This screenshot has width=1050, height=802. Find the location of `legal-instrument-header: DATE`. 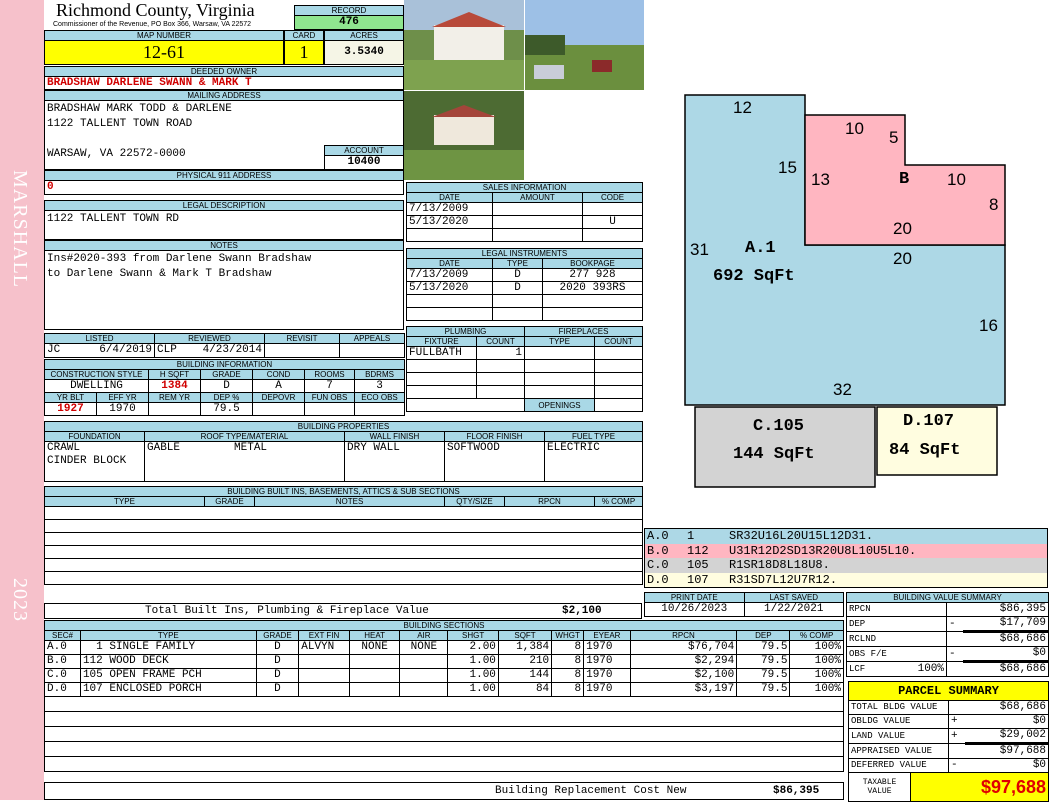

legal-instrument-header: DATE is located at coordinates (449, 263).